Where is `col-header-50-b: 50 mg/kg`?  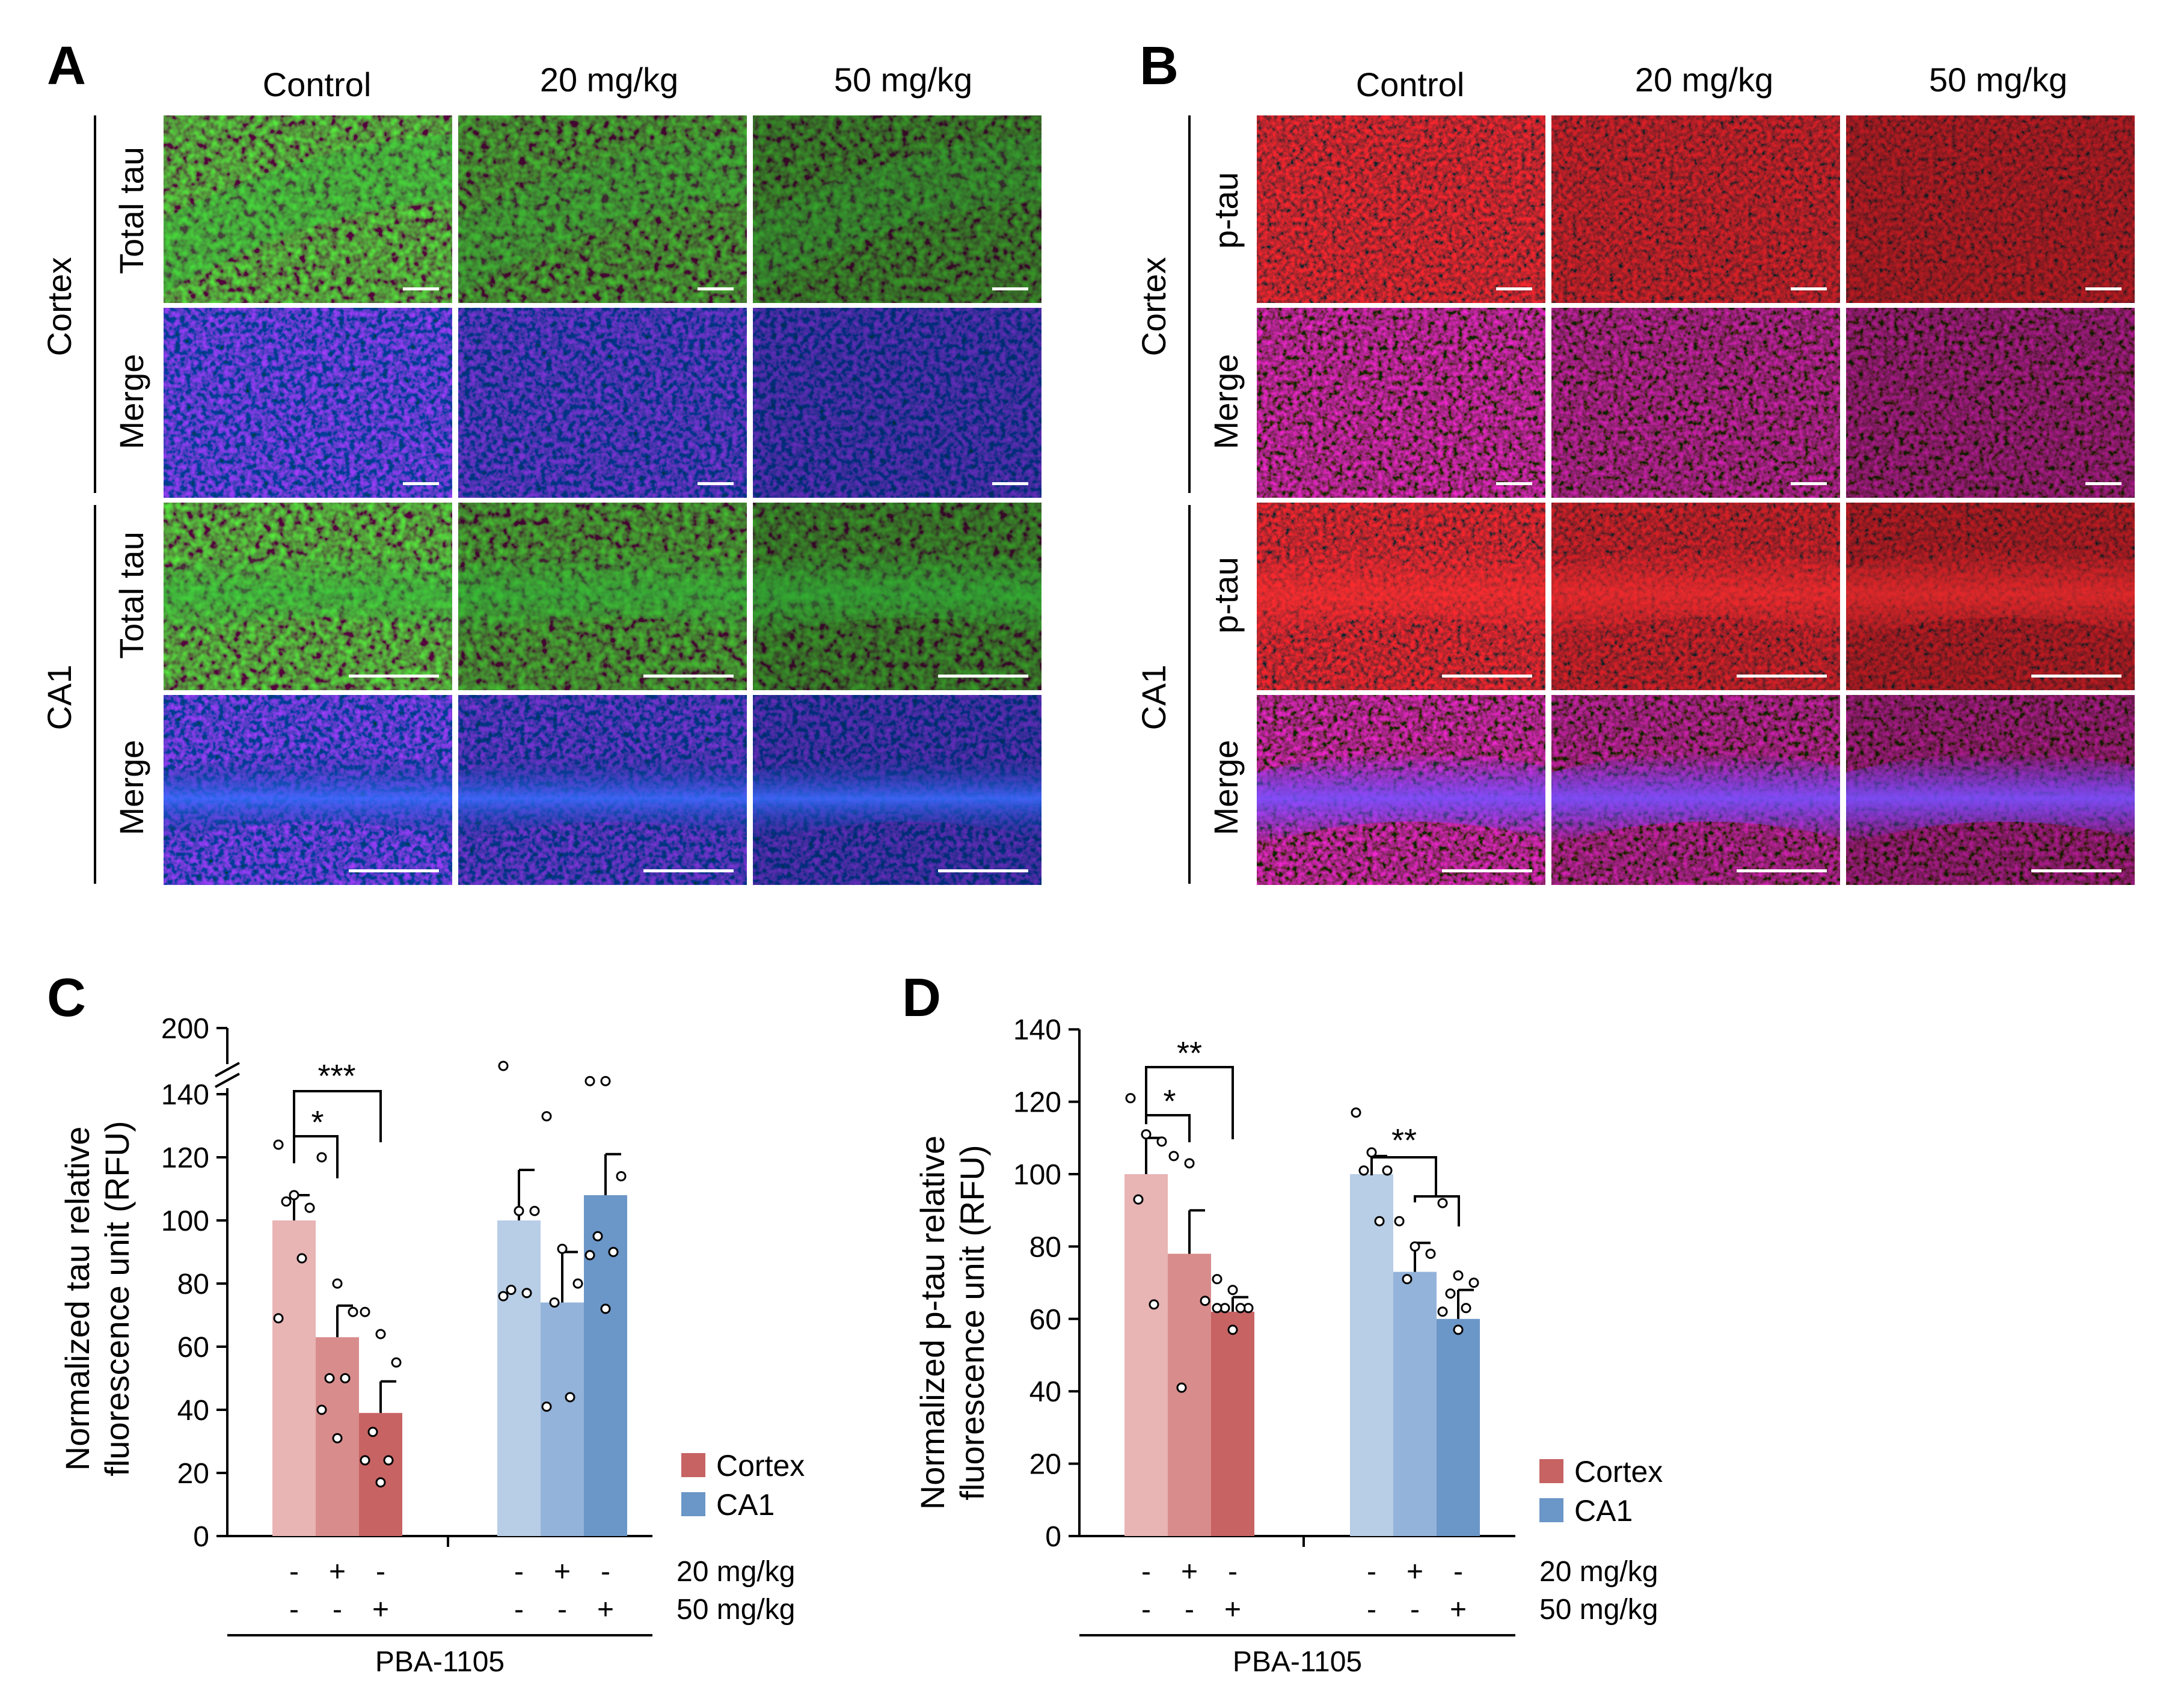
col-header-50-b: 50 mg/kg is located at coordinates (1998, 80).